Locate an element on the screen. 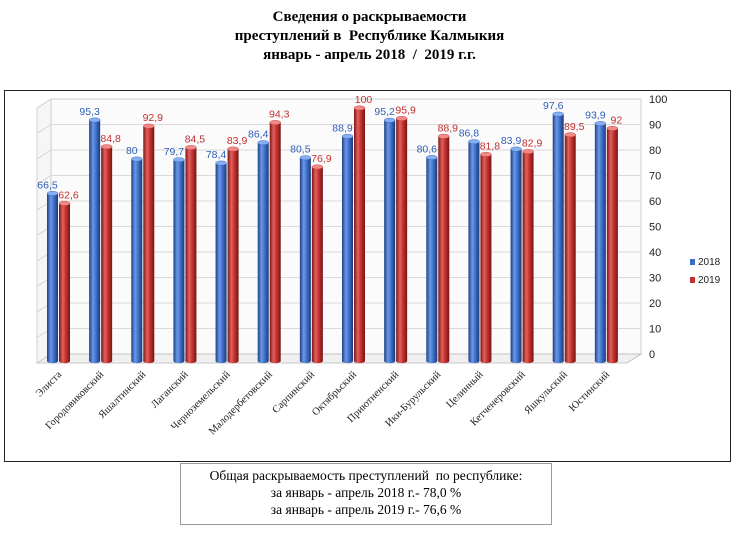 The height and width of the screenshot is (533, 739). data-label-2019: 83,9 is located at coordinates (237, 141).